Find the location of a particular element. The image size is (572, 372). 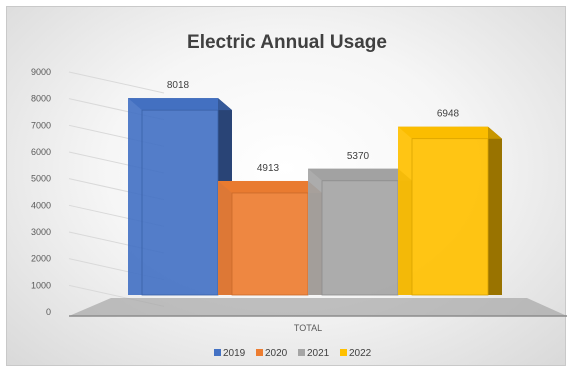

bar-side-face is located at coordinates (495, 210).